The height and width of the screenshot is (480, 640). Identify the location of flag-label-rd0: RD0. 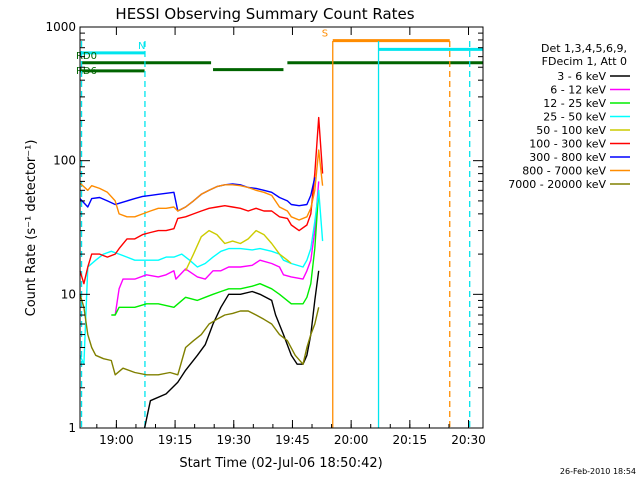
(86, 56).